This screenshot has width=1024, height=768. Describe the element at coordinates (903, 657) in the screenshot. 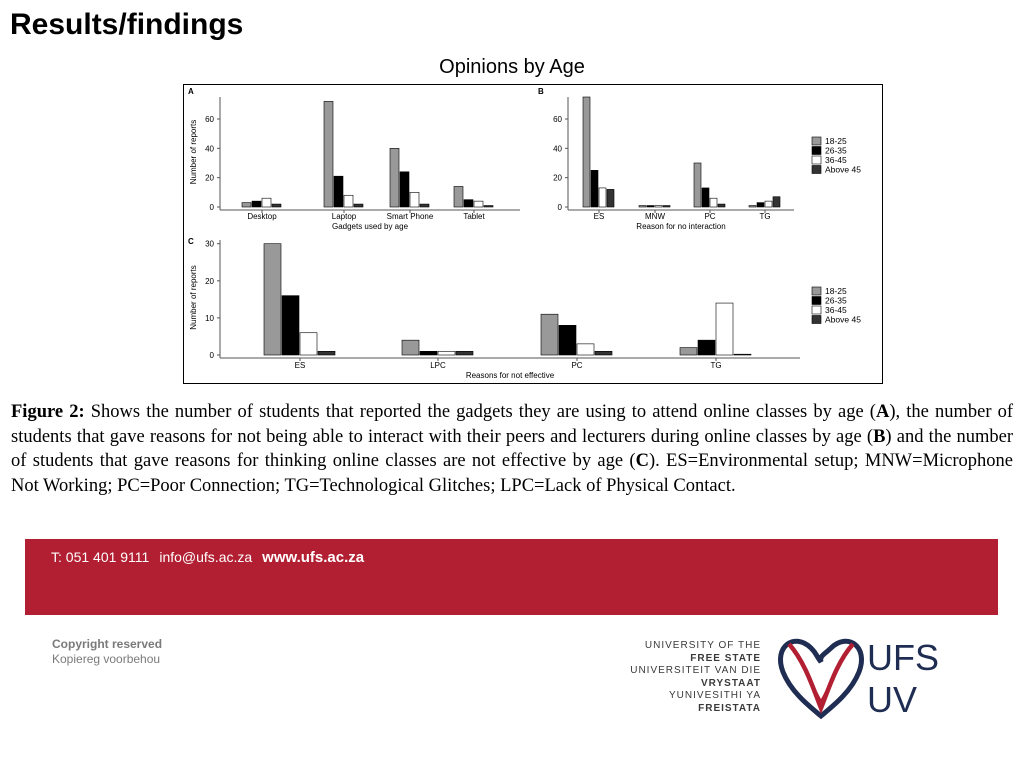

I see `logo-text-ufs: UFS` at that location.